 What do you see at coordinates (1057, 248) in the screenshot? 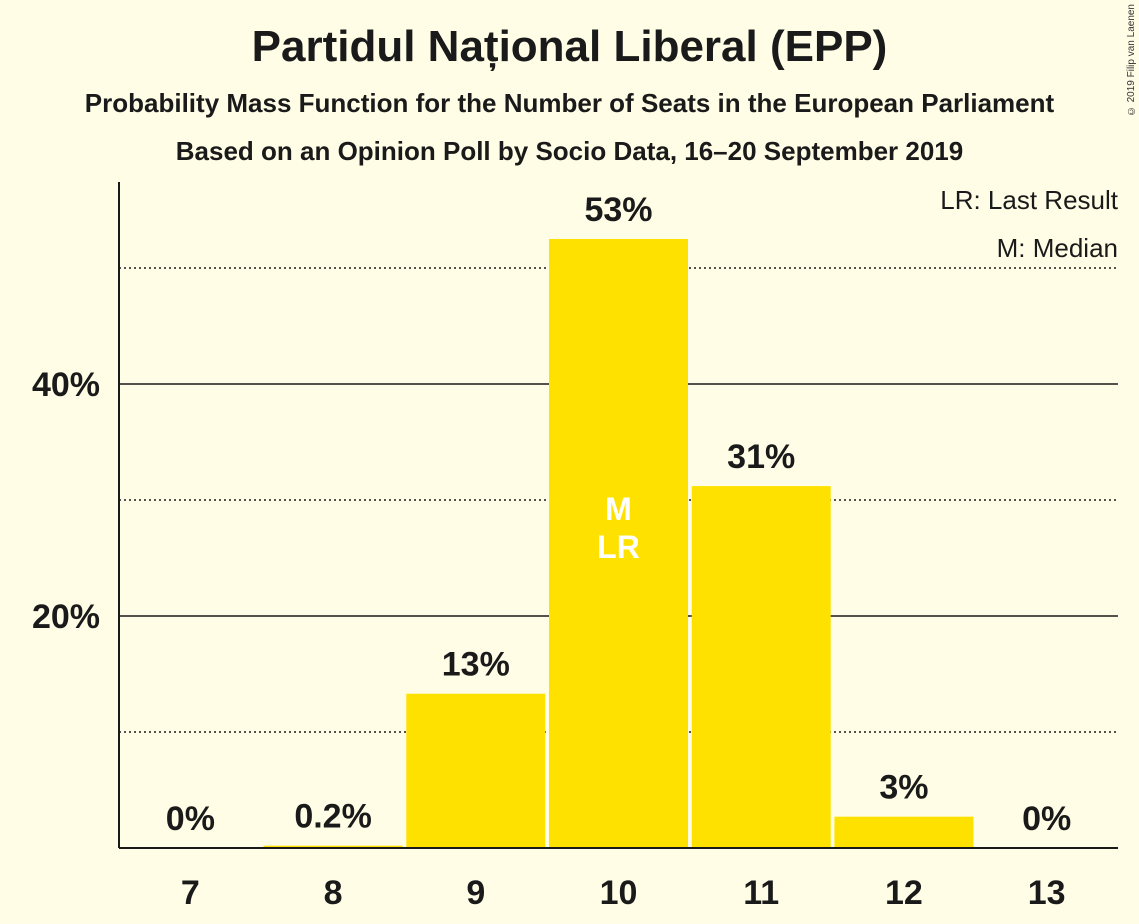
I see `legend-median: M: Median` at bounding box center [1057, 248].